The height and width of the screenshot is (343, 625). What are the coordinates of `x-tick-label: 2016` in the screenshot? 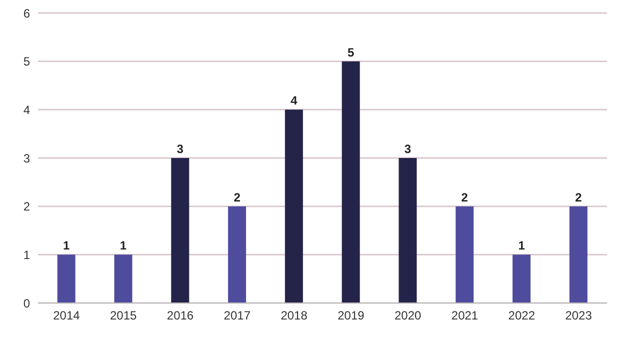 It's located at (180, 315).